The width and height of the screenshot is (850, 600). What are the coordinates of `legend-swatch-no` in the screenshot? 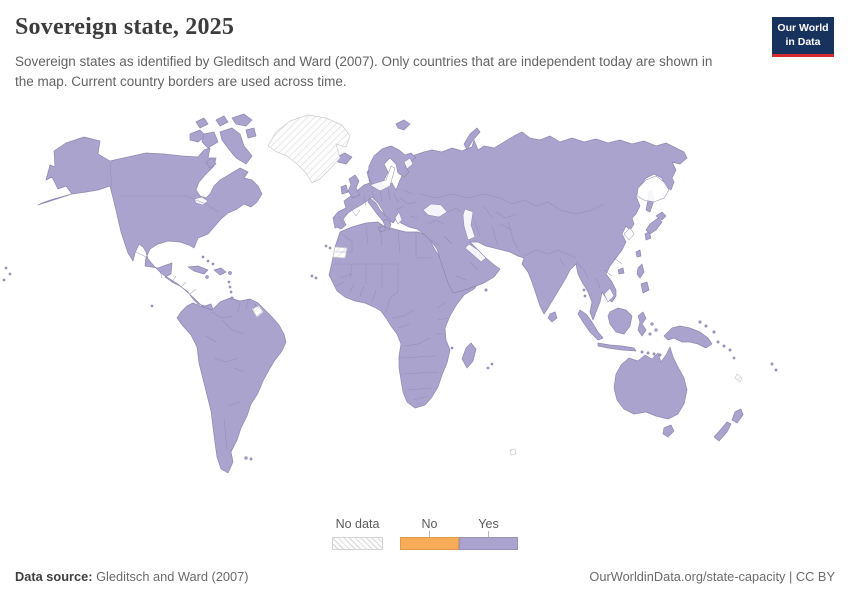 It's located at (429, 543).